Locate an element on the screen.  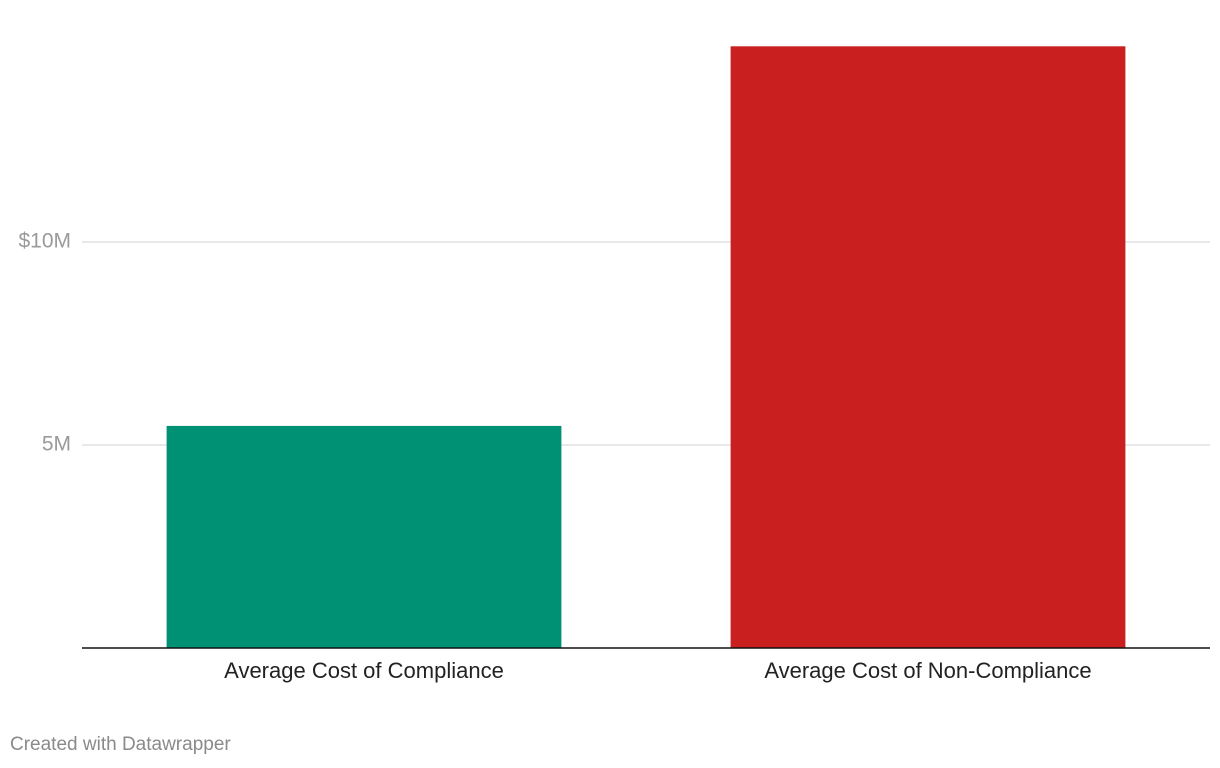
bar is located at coordinates (364, 536).